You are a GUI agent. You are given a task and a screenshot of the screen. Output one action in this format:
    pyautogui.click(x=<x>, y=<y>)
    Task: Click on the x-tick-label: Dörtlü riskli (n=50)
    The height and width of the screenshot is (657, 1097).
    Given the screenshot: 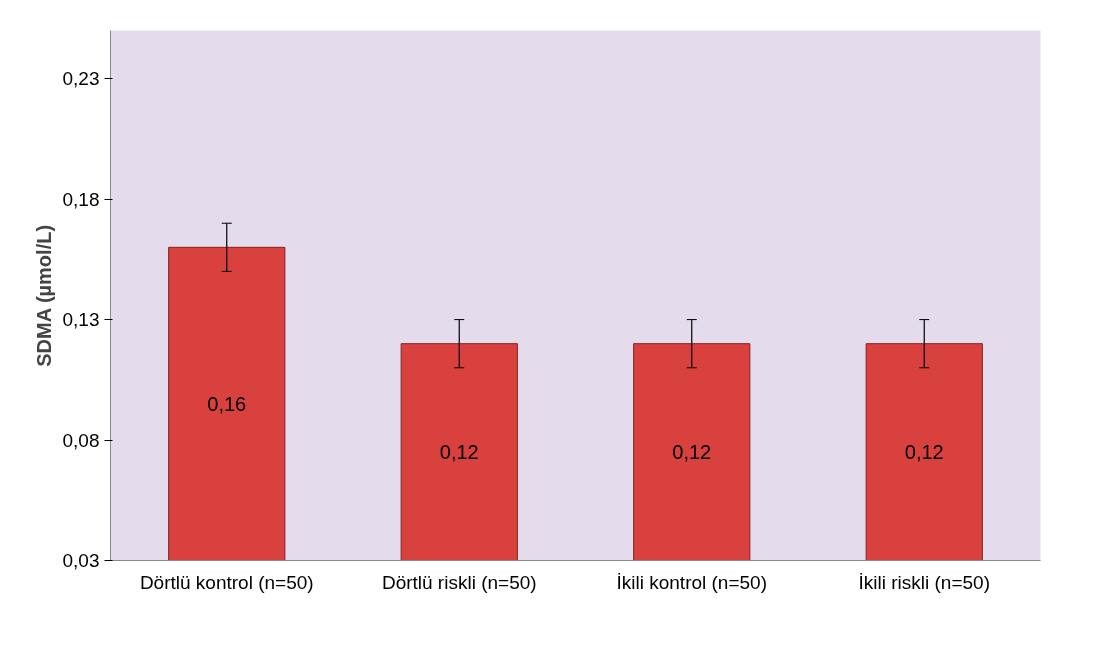 What is the action you would take?
    pyautogui.click(x=459, y=582)
    